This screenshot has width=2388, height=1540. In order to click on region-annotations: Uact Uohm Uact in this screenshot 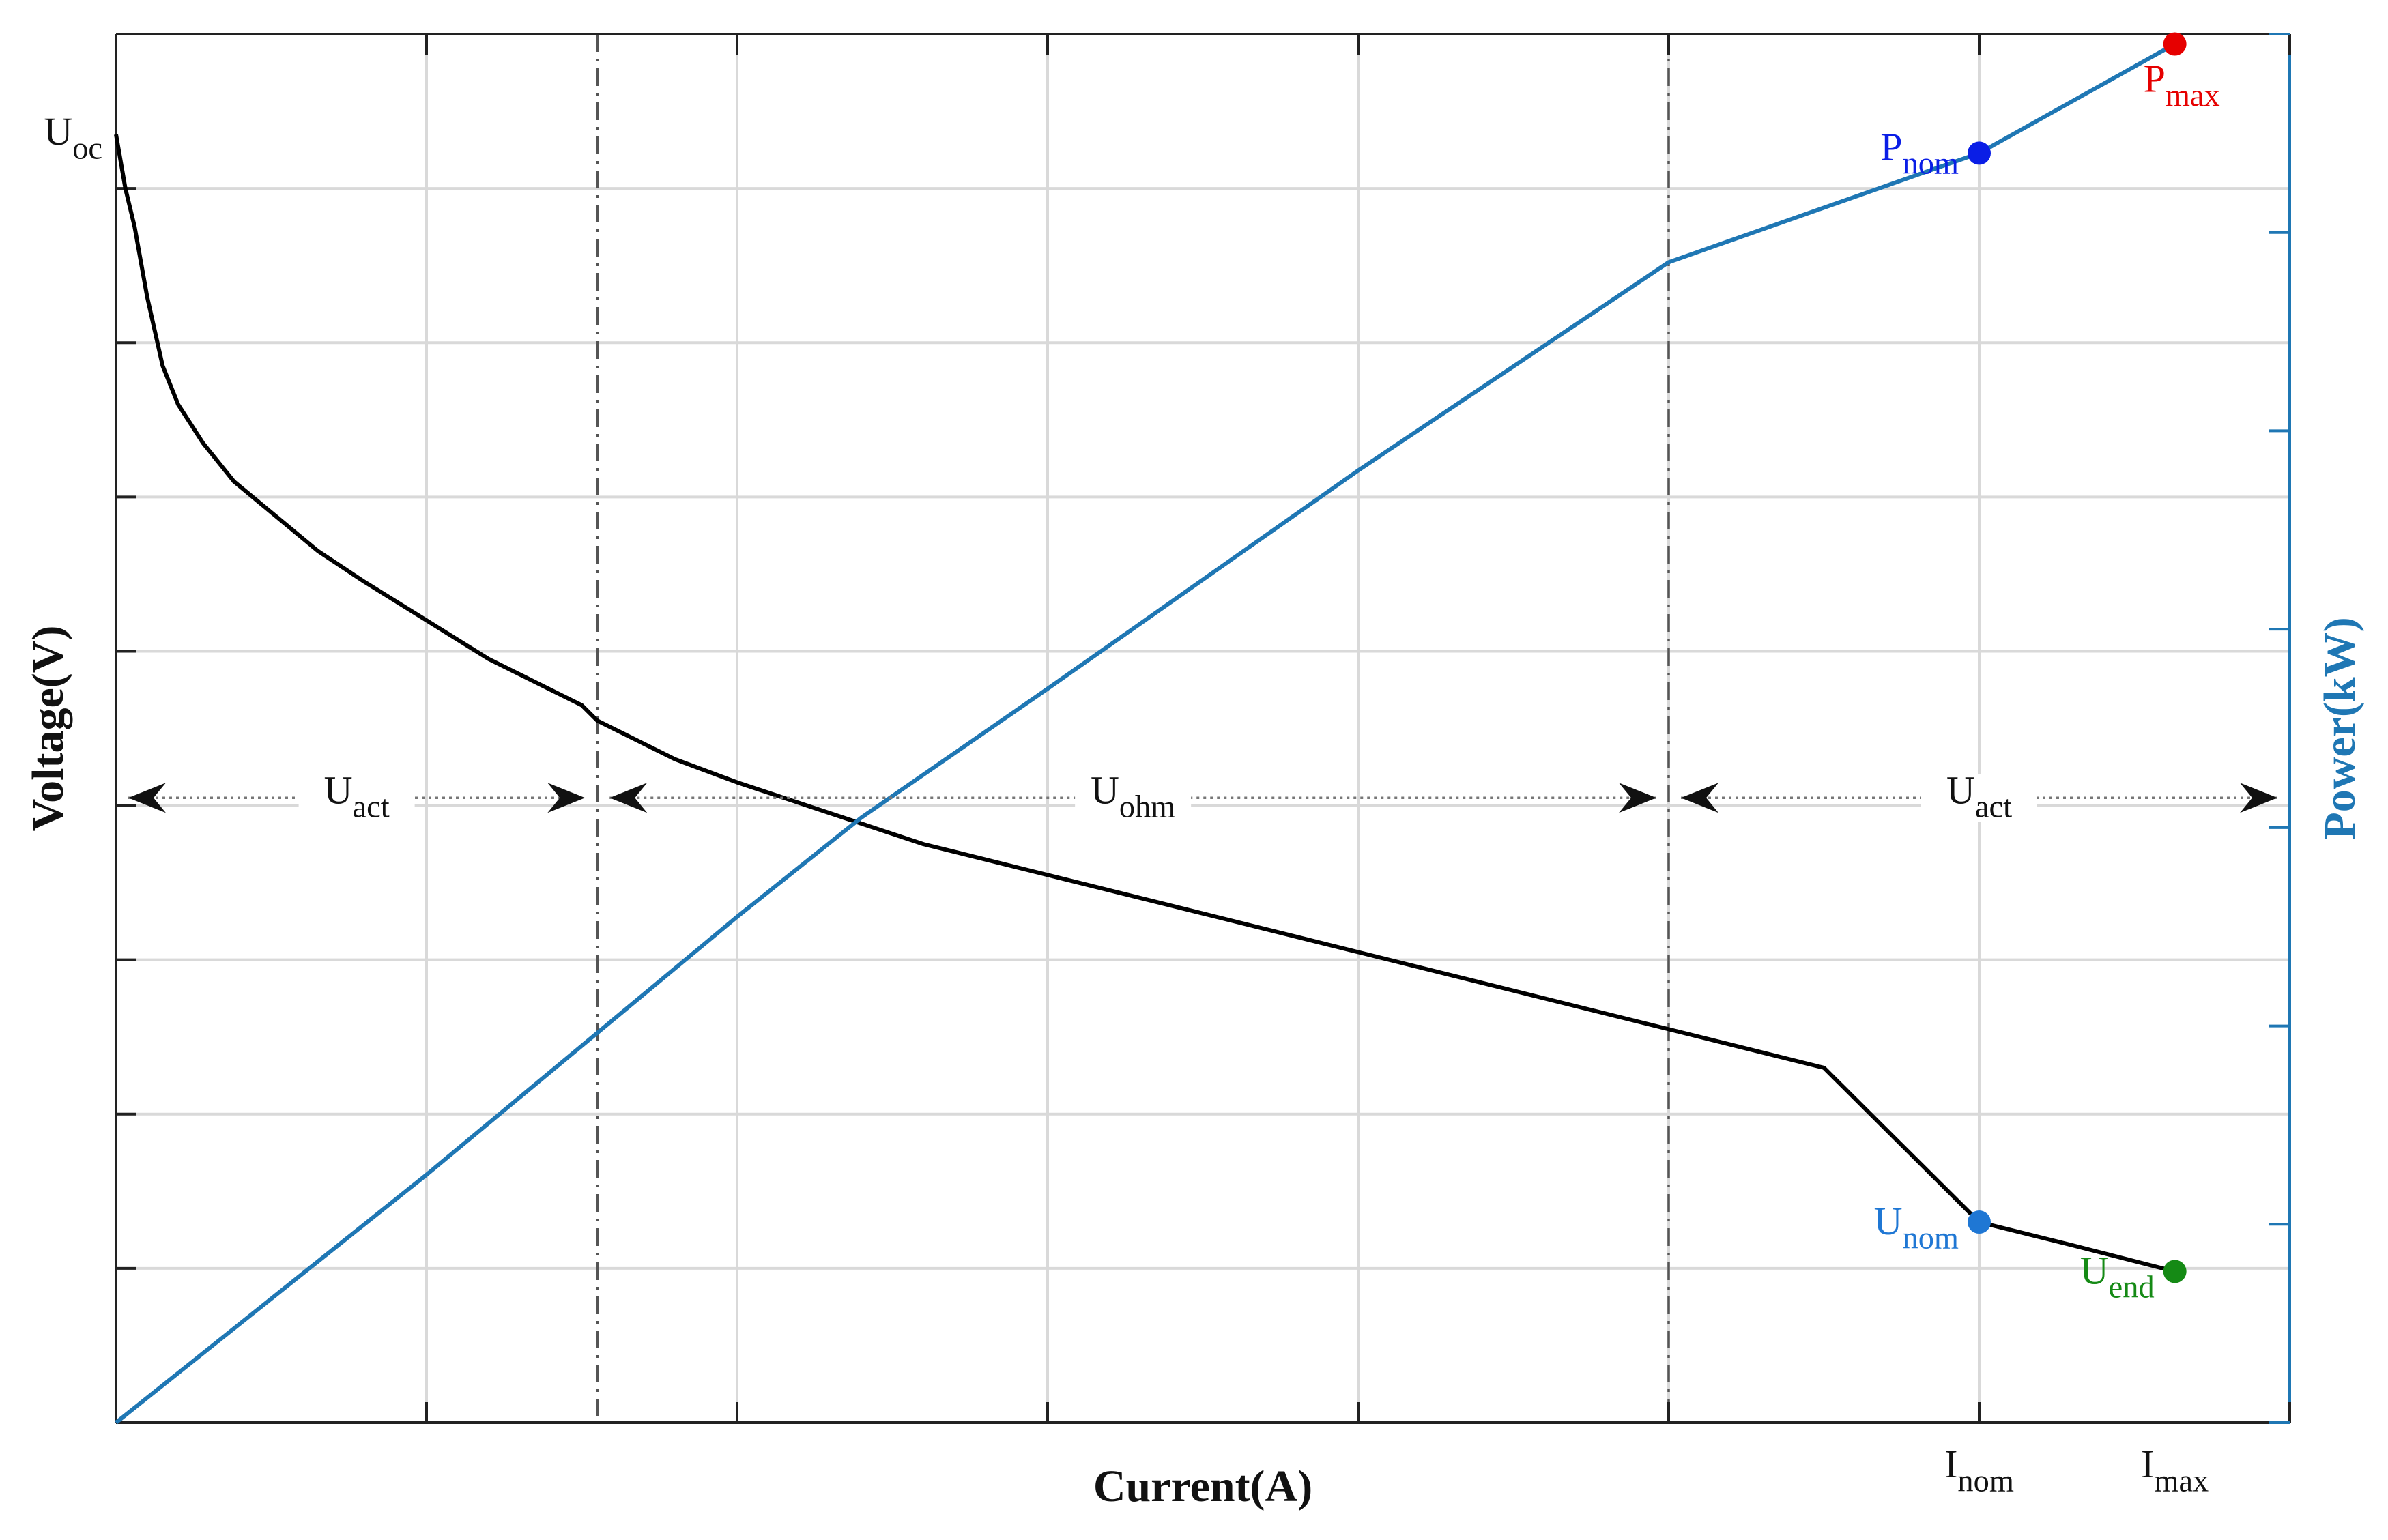, I will do `click(1202, 796)`.